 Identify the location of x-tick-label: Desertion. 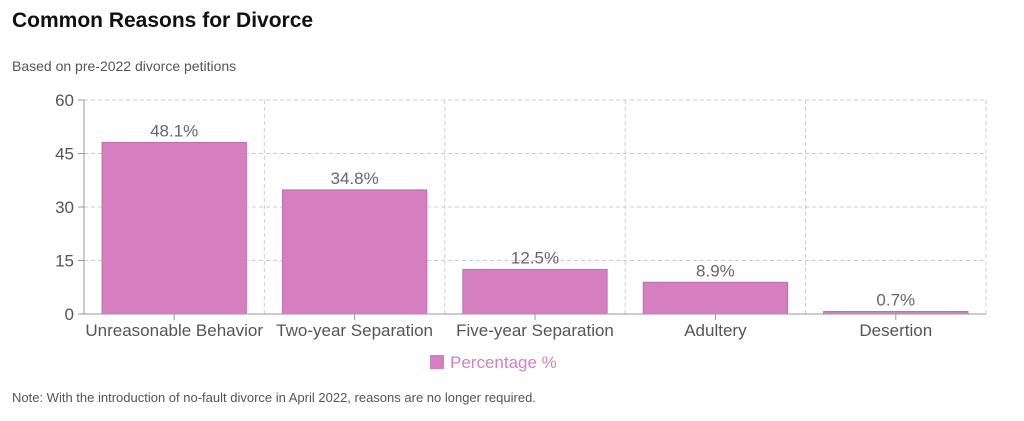
(895, 330).